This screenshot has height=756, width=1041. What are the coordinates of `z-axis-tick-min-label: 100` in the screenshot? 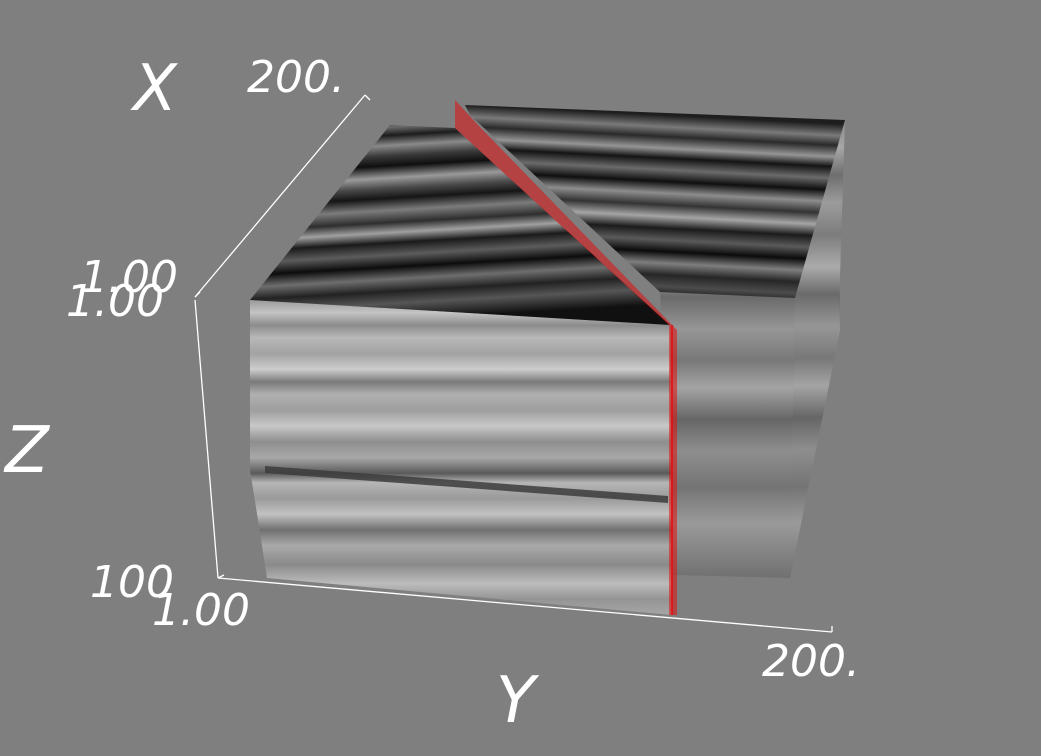 It's located at (132, 582).